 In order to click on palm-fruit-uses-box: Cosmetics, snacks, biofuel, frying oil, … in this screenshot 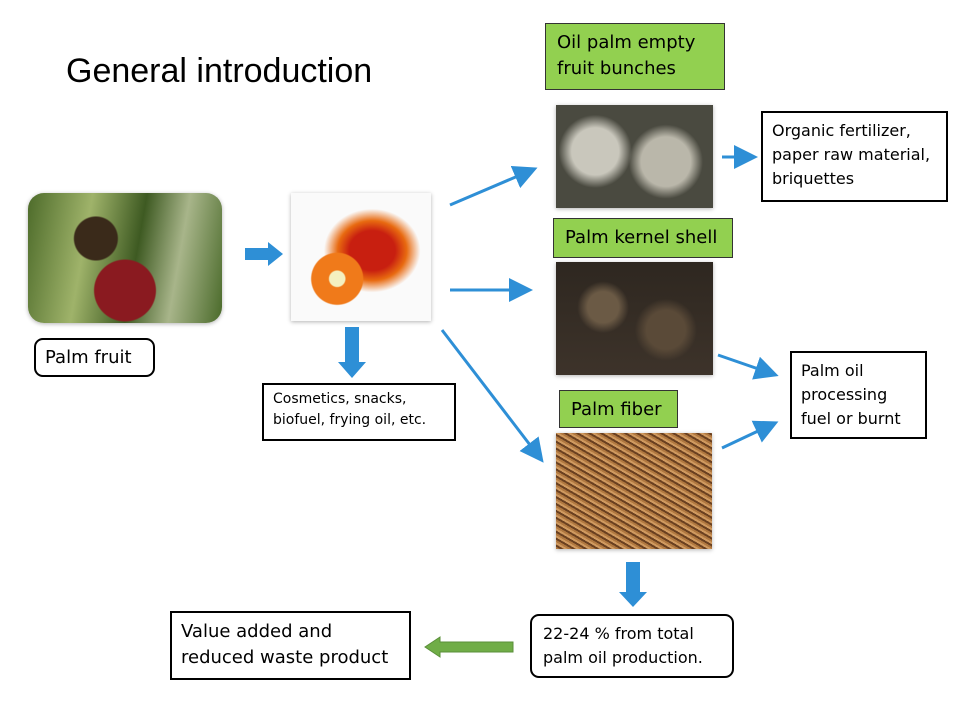, I will do `click(359, 412)`.